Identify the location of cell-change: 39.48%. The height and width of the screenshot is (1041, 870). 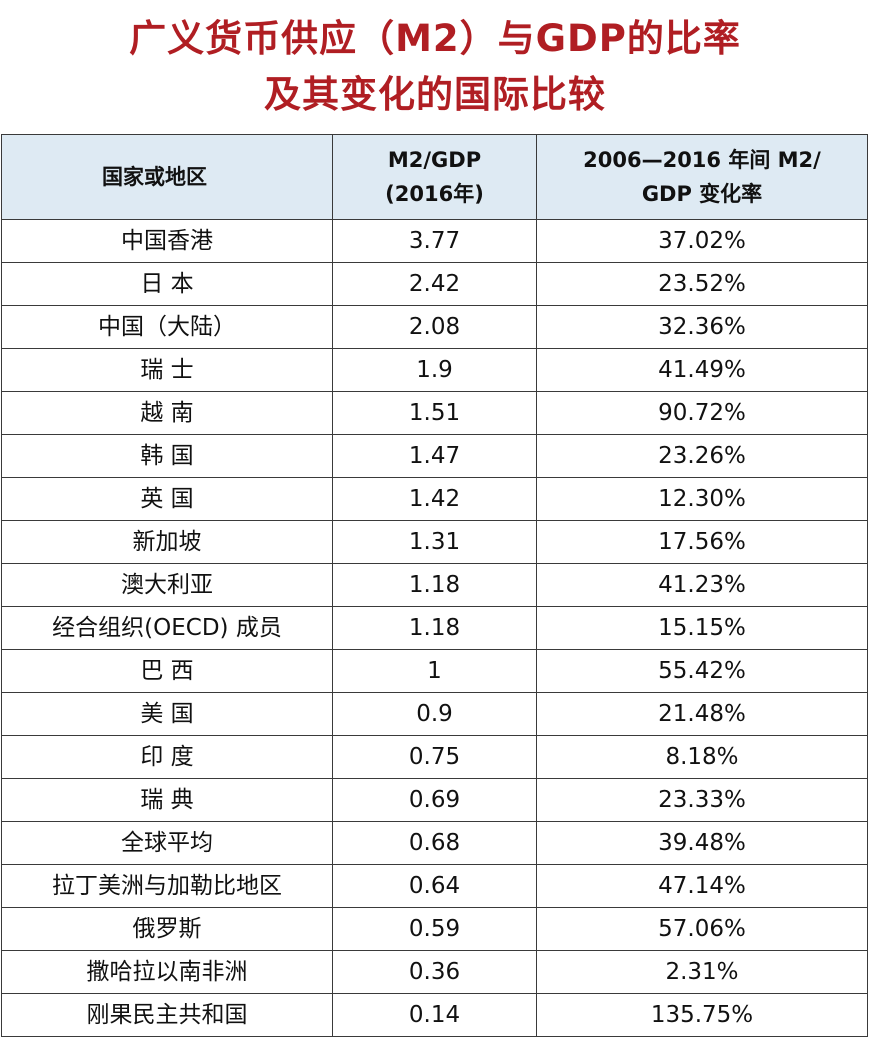
(702, 843).